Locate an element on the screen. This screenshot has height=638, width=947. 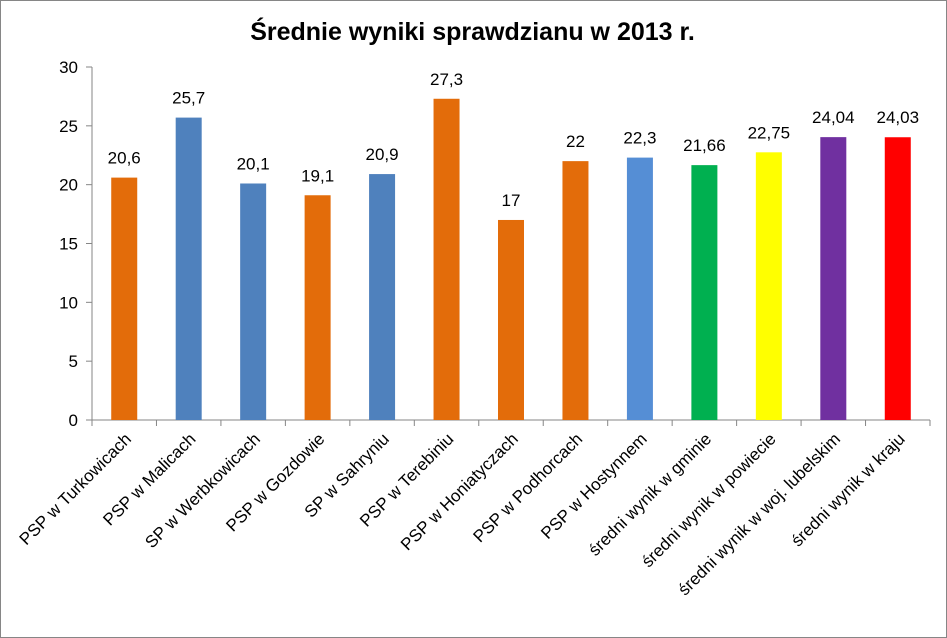
data-label: 27,3 is located at coordinates (446, 79).